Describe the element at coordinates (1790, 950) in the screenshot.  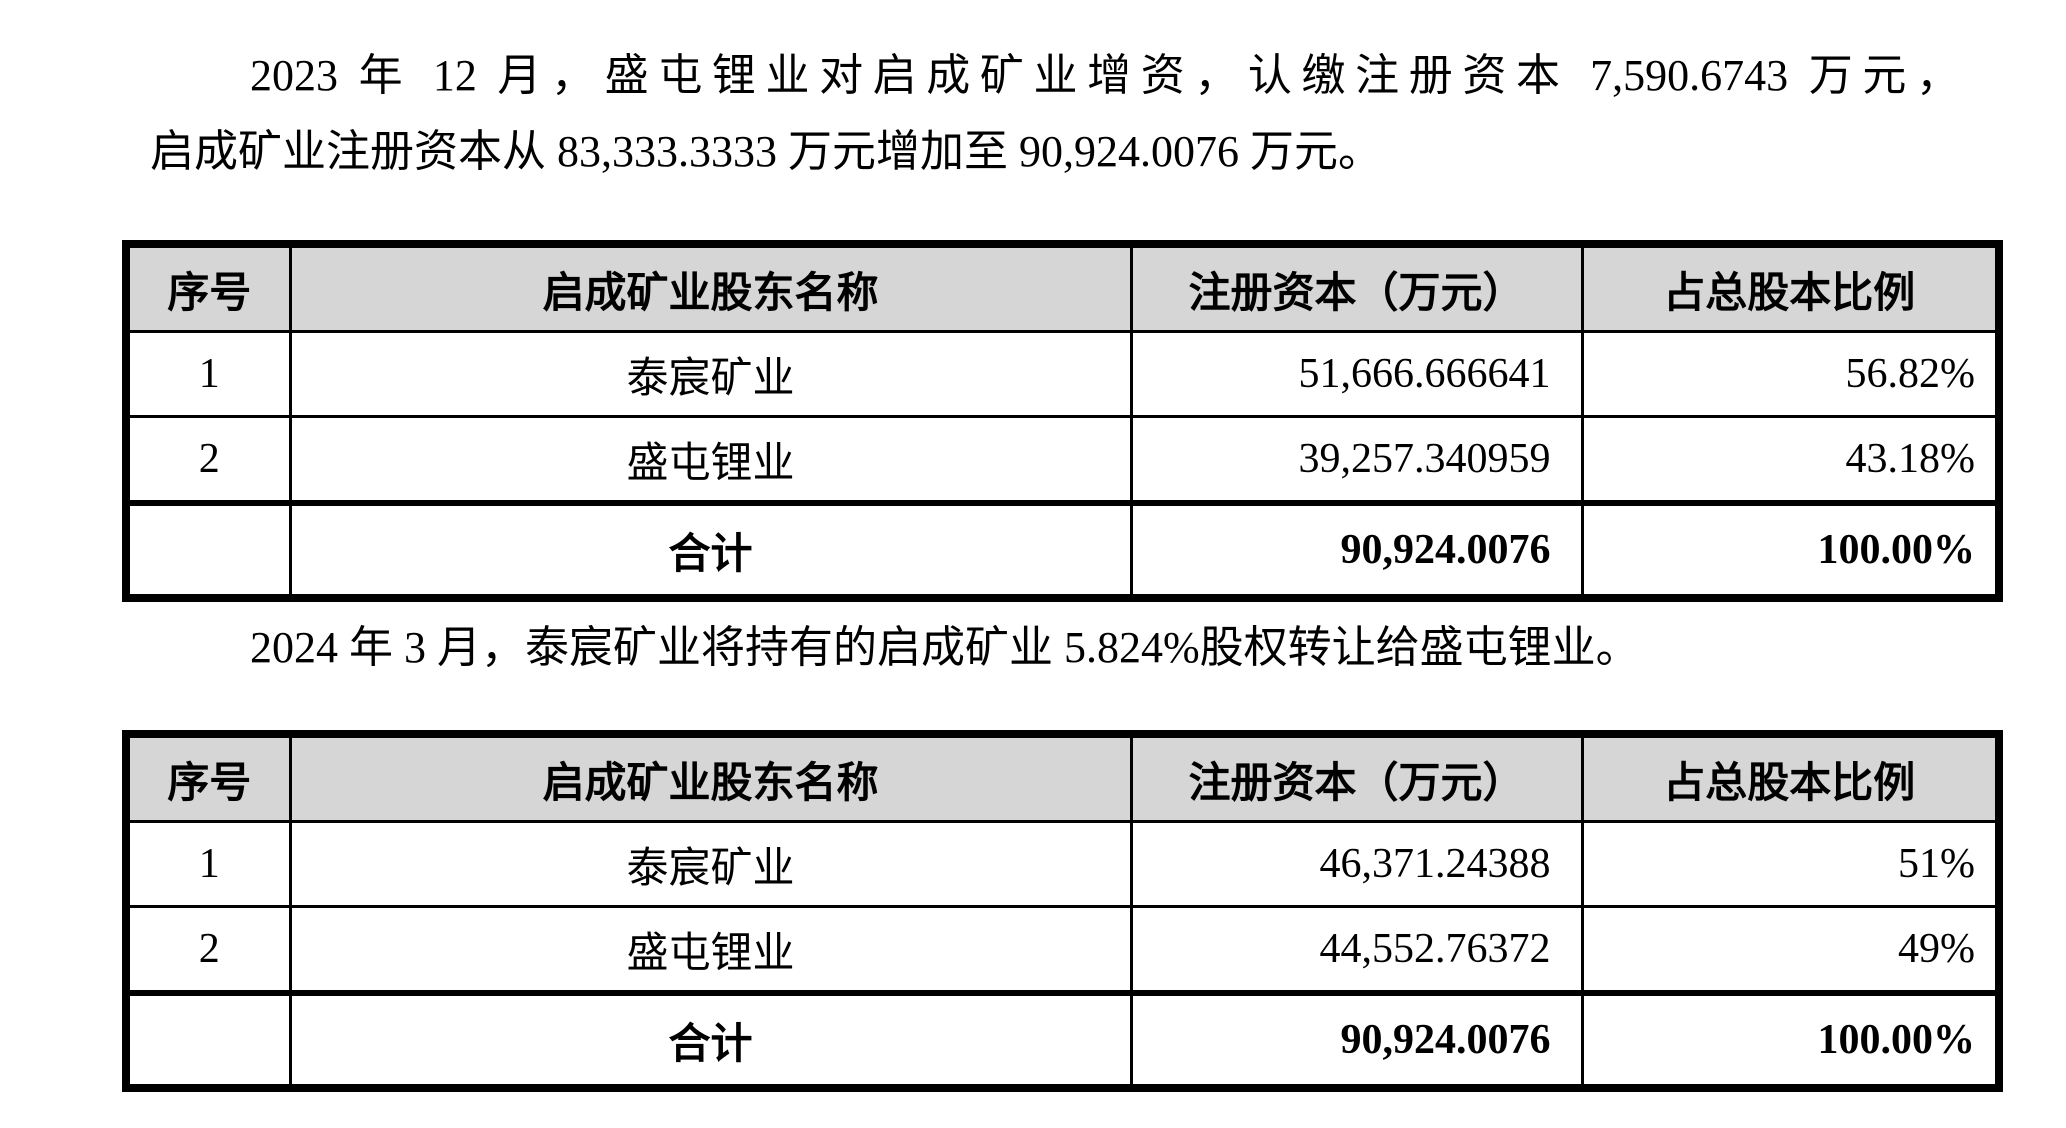
I see `cell-equity-ratio: 49%` at that location.